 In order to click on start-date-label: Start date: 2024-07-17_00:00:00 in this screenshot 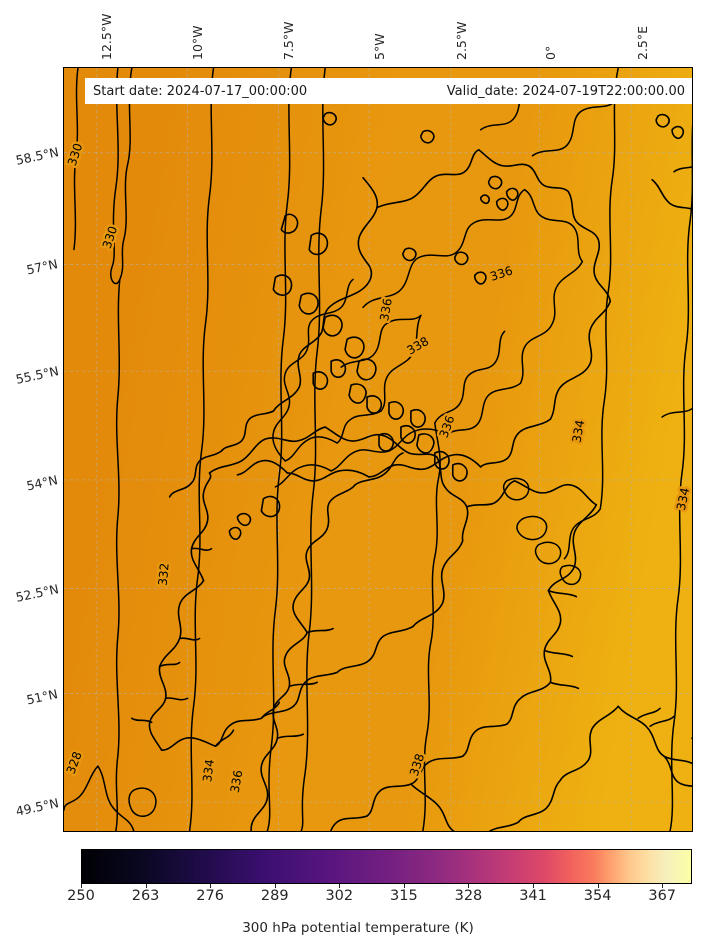, I will do `click(200, 91)`.